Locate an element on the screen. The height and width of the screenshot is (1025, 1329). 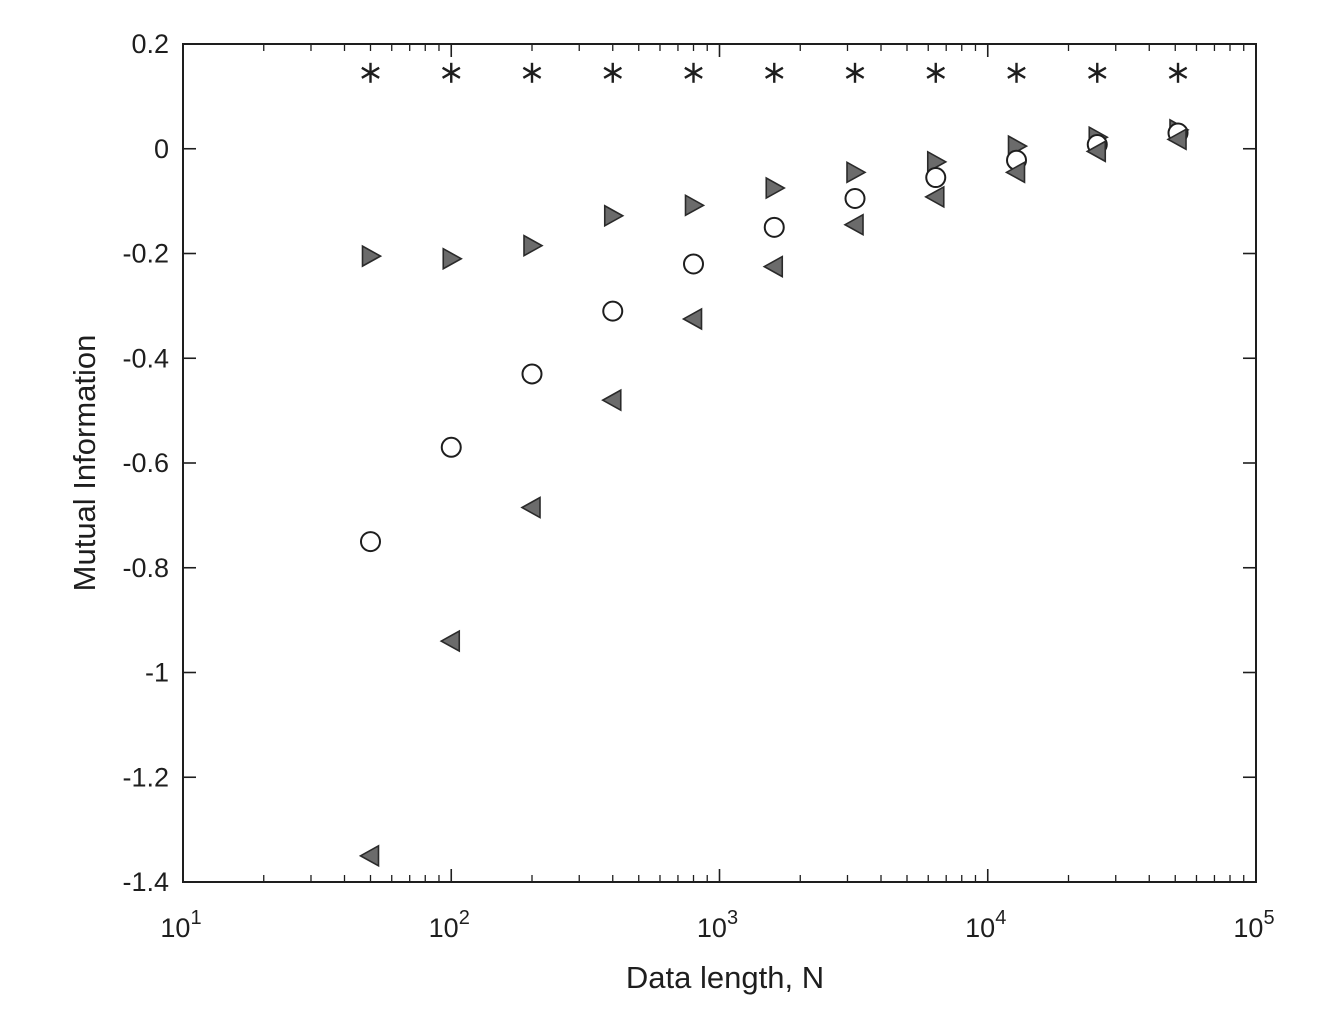
x-tick-label: 10³ is located at coordinates (717, 925).